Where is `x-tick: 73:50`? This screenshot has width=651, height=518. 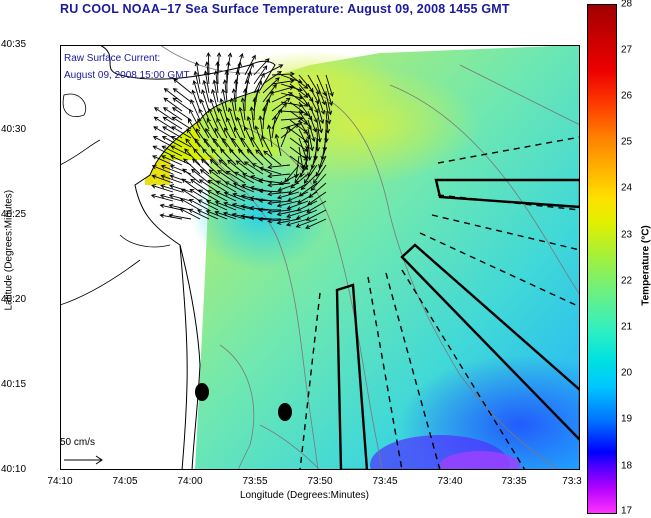 x-tick: 73:50 is located at coordinates (320, 481).